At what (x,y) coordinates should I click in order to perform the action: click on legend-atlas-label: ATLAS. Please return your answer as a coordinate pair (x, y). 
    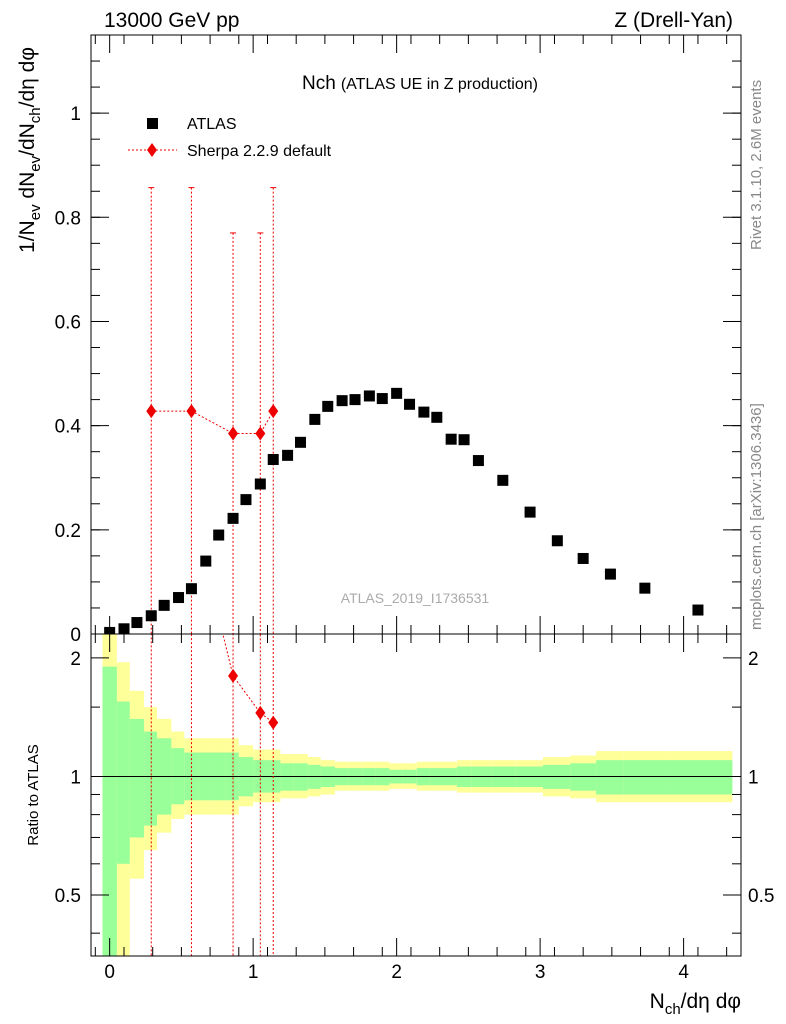
    Looking at the image, I should click on (212, 124).